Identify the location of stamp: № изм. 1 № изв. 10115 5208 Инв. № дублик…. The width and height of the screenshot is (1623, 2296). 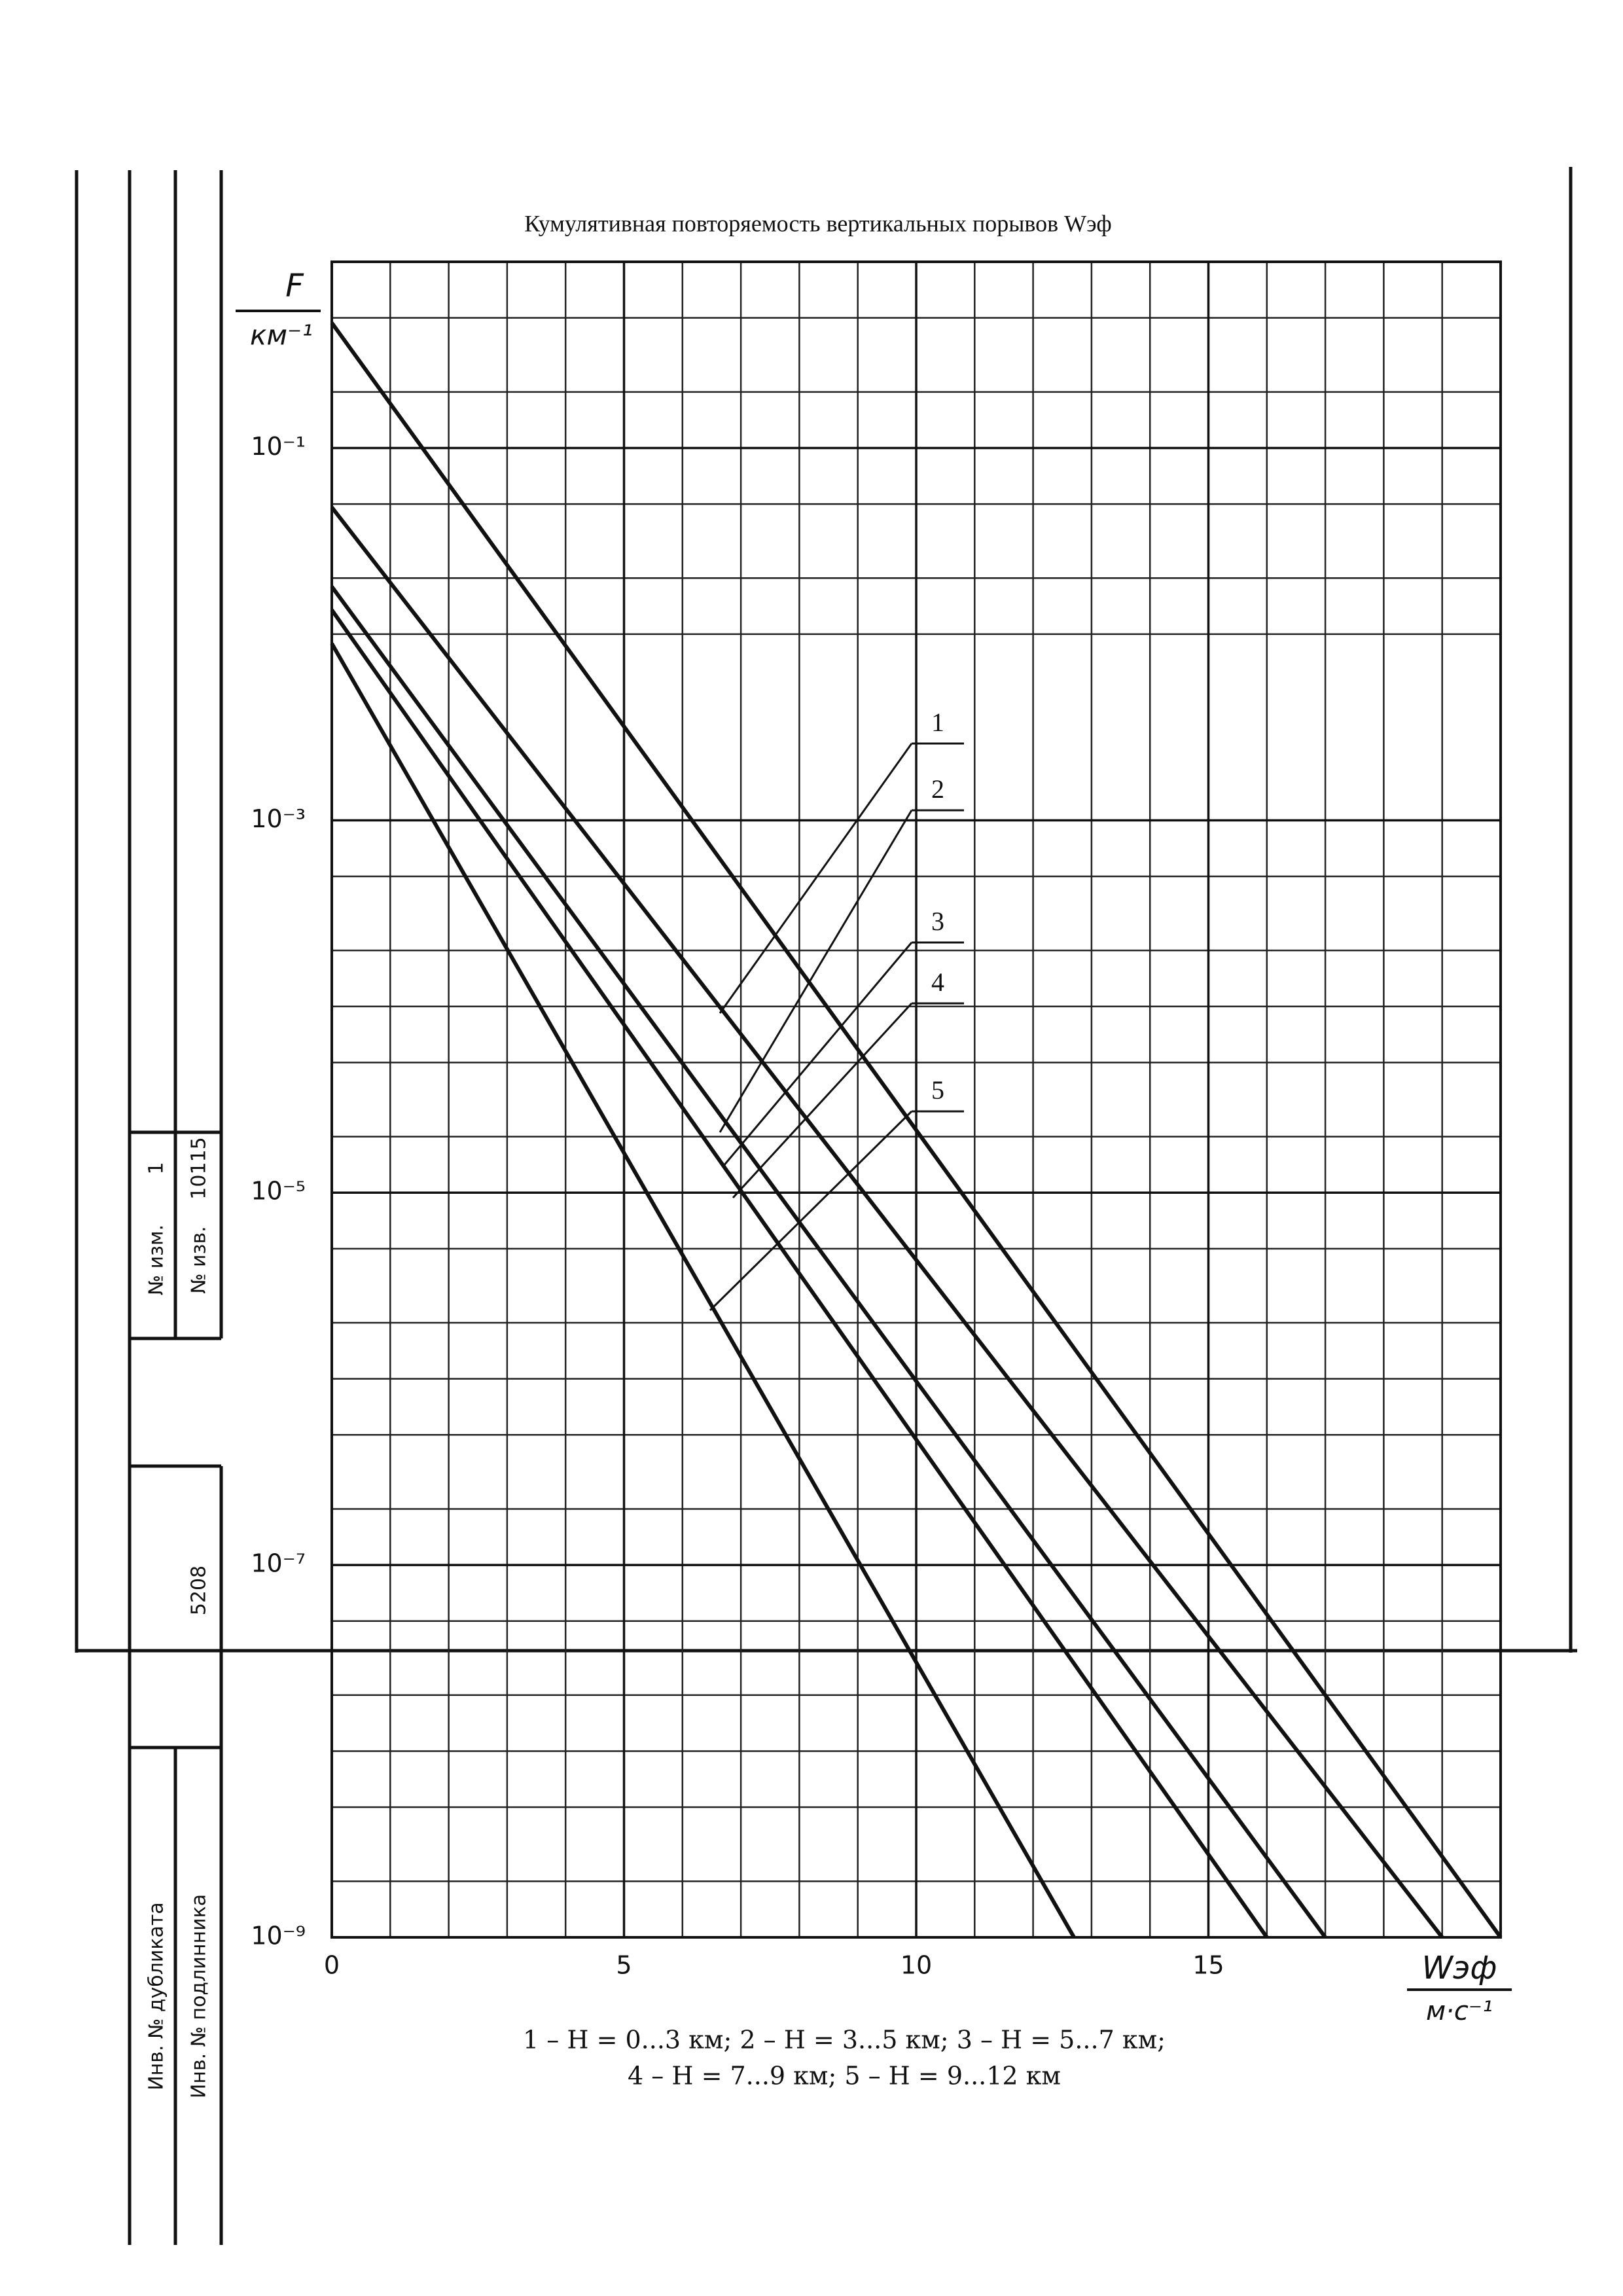
(178, 1617).